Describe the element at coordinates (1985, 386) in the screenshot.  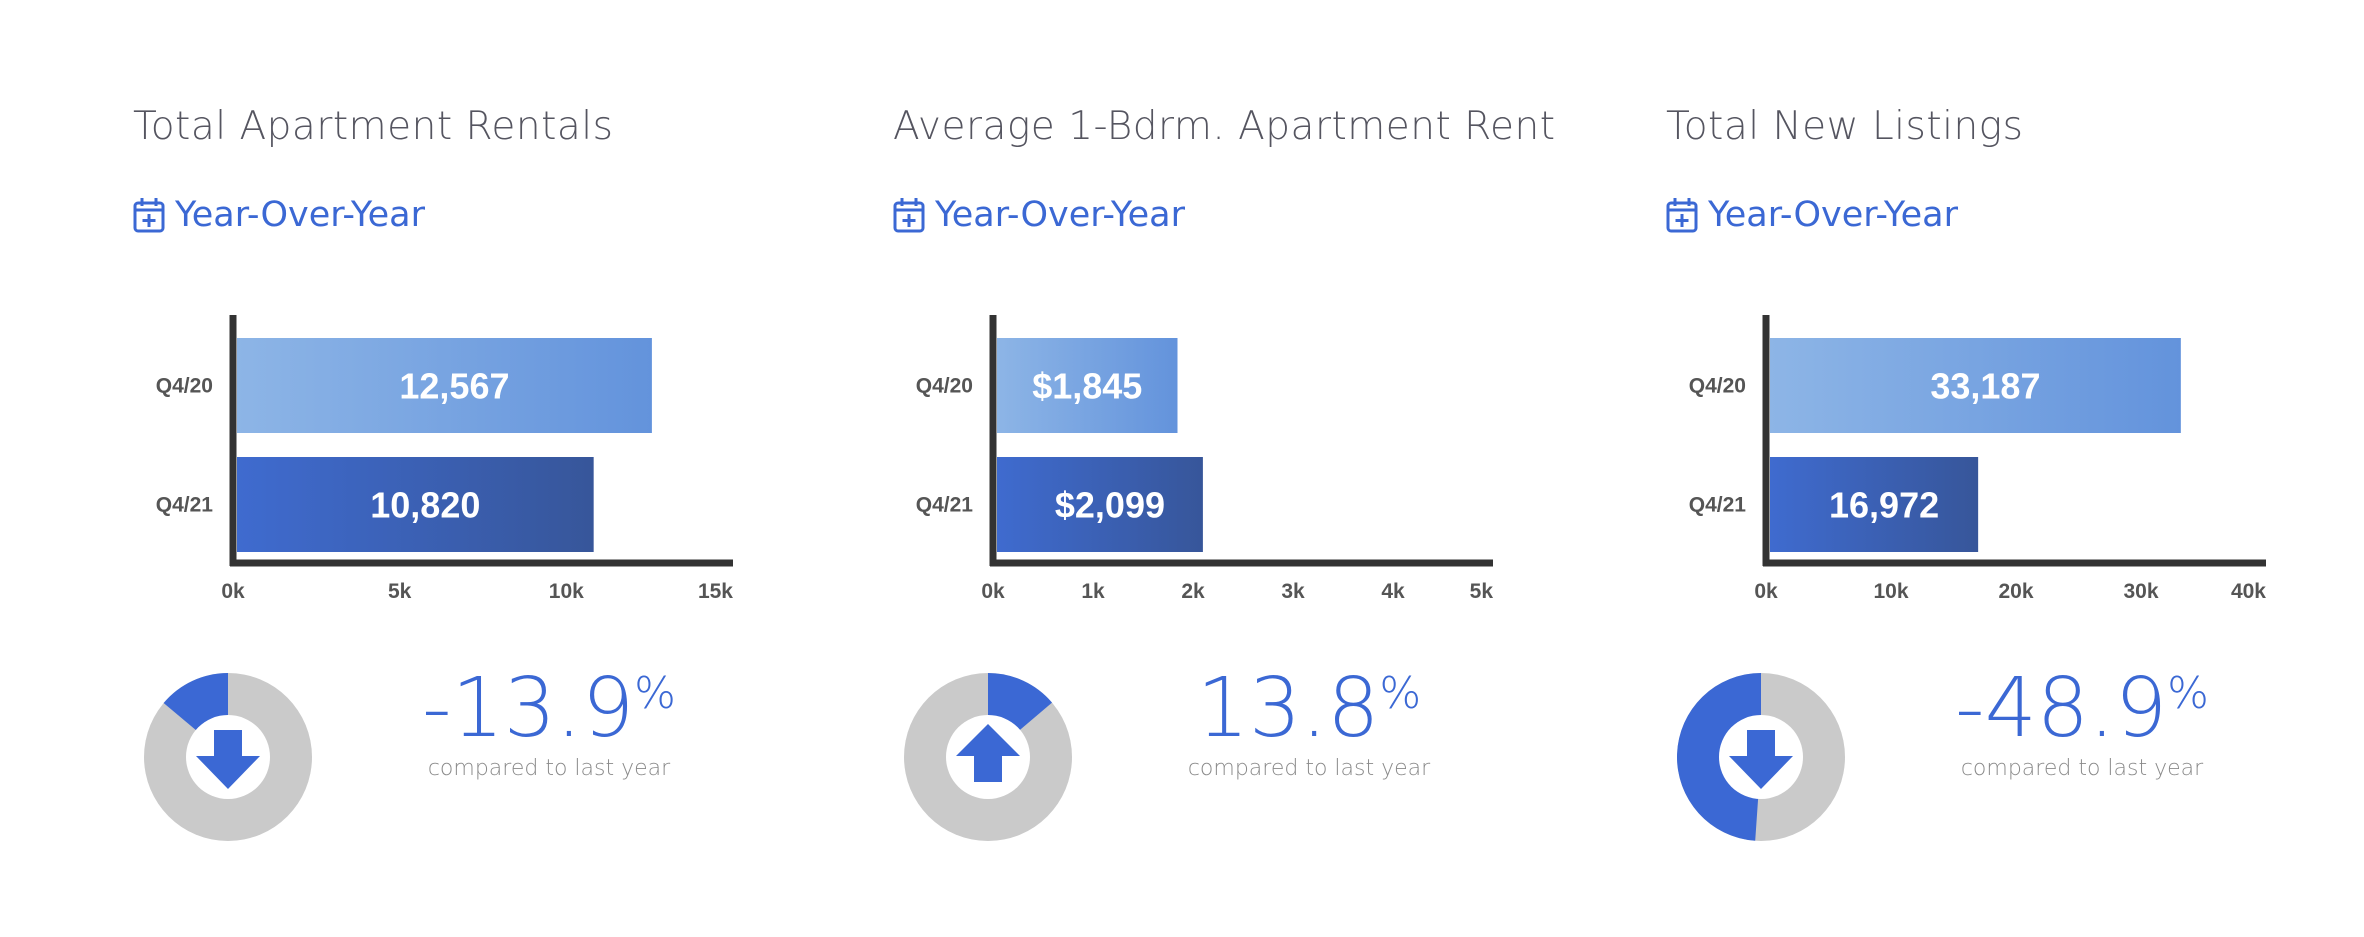
I see `bar-value-label: 33,187` at that location.